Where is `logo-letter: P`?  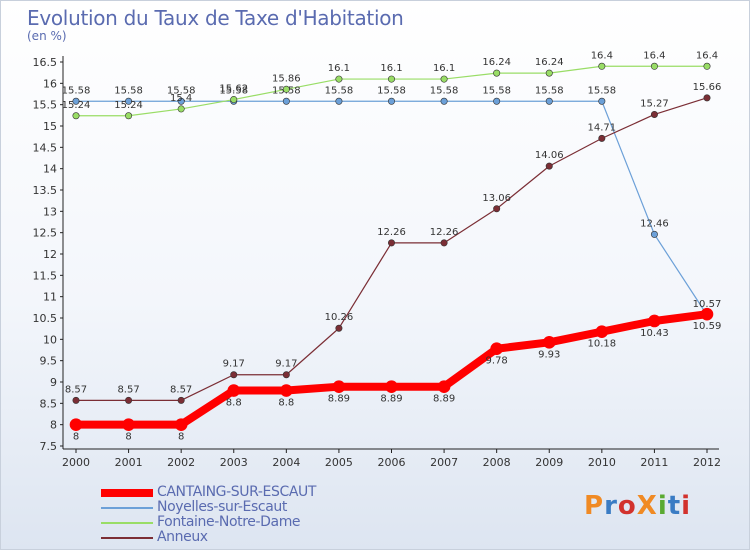 logo-letter: P is located at coordinates (594, 506).